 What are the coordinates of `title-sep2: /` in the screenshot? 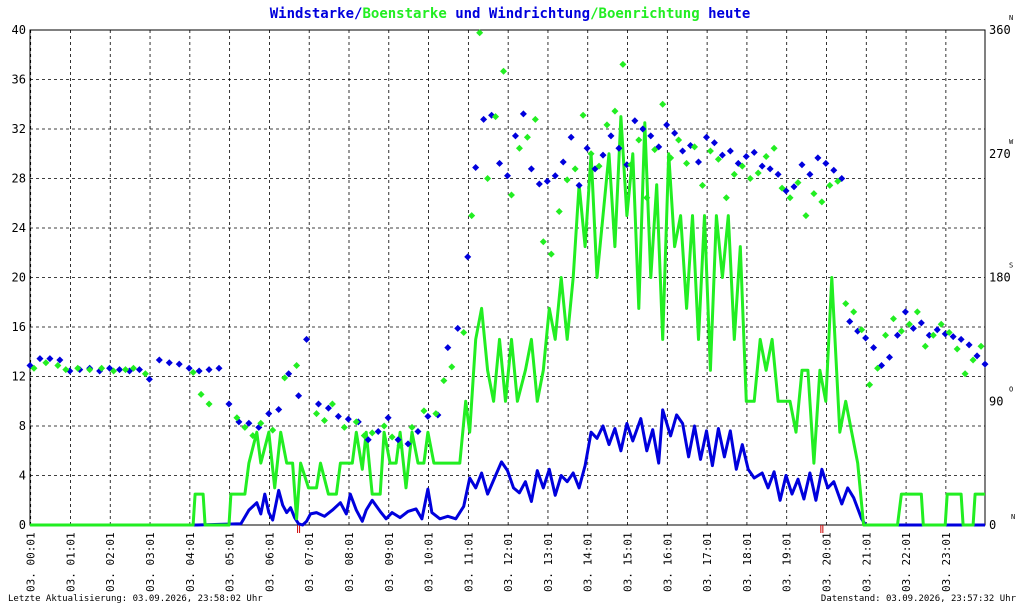 It's located at (594, 14).